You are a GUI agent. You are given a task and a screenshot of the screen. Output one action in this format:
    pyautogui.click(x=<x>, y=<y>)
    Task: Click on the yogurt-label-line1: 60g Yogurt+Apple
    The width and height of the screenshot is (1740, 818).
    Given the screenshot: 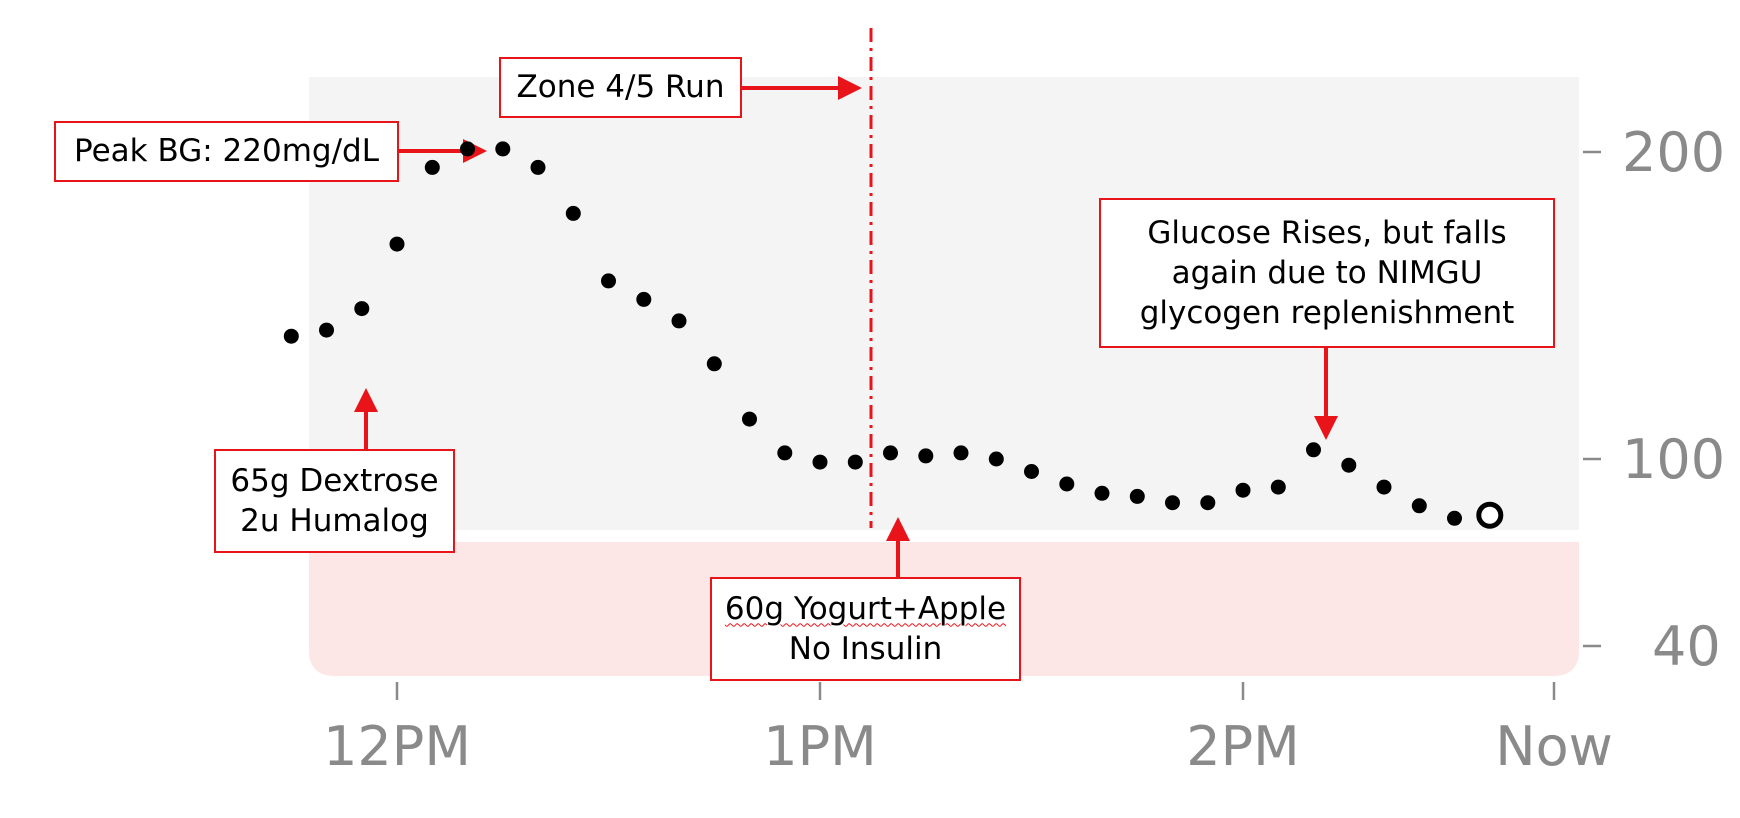 What is the action you would take?
    pyautogui.click(x=865, y=609)
    